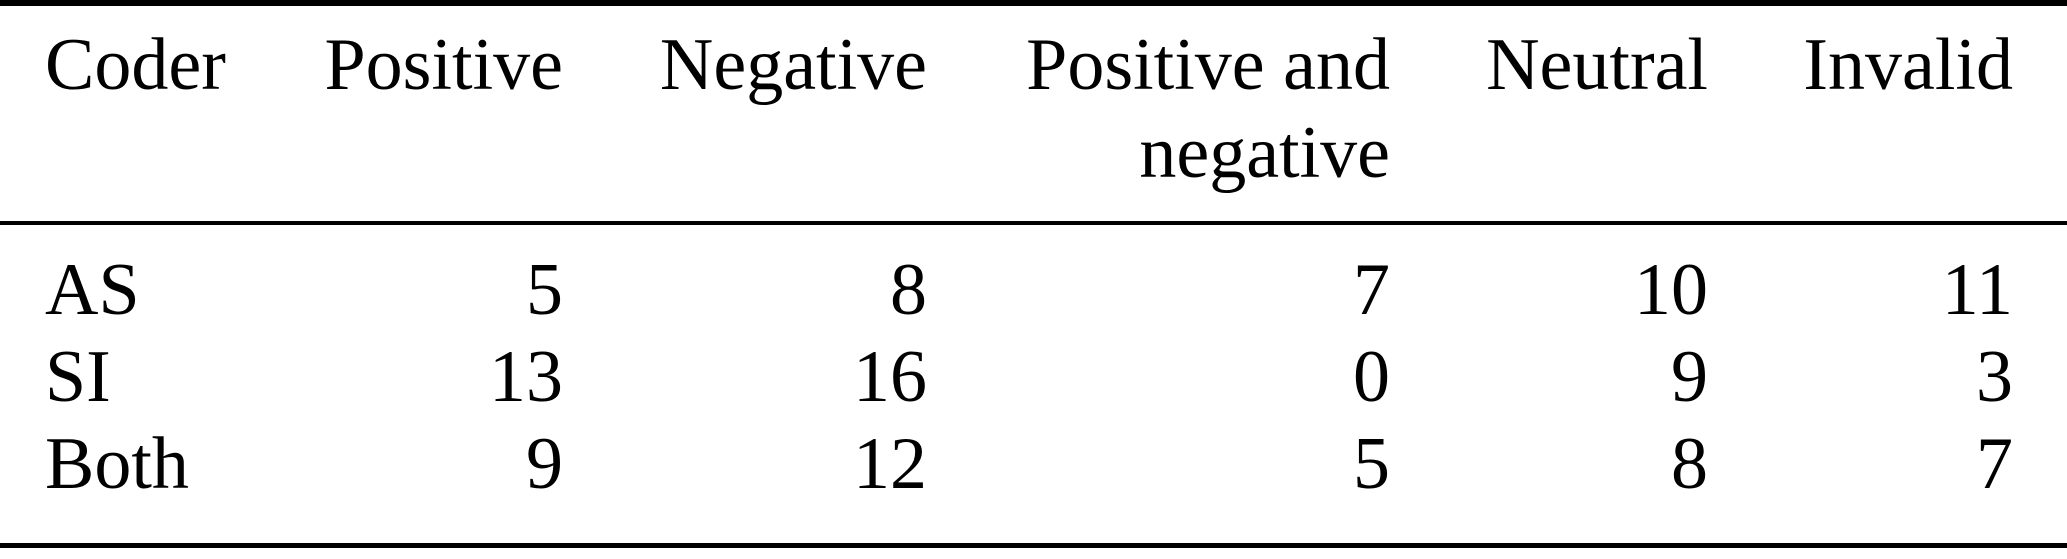  Describe the element at coordinates (1190, 114) in the screenshot. I see `header-cell-positive-and-negative: Positive and negative` at that location.